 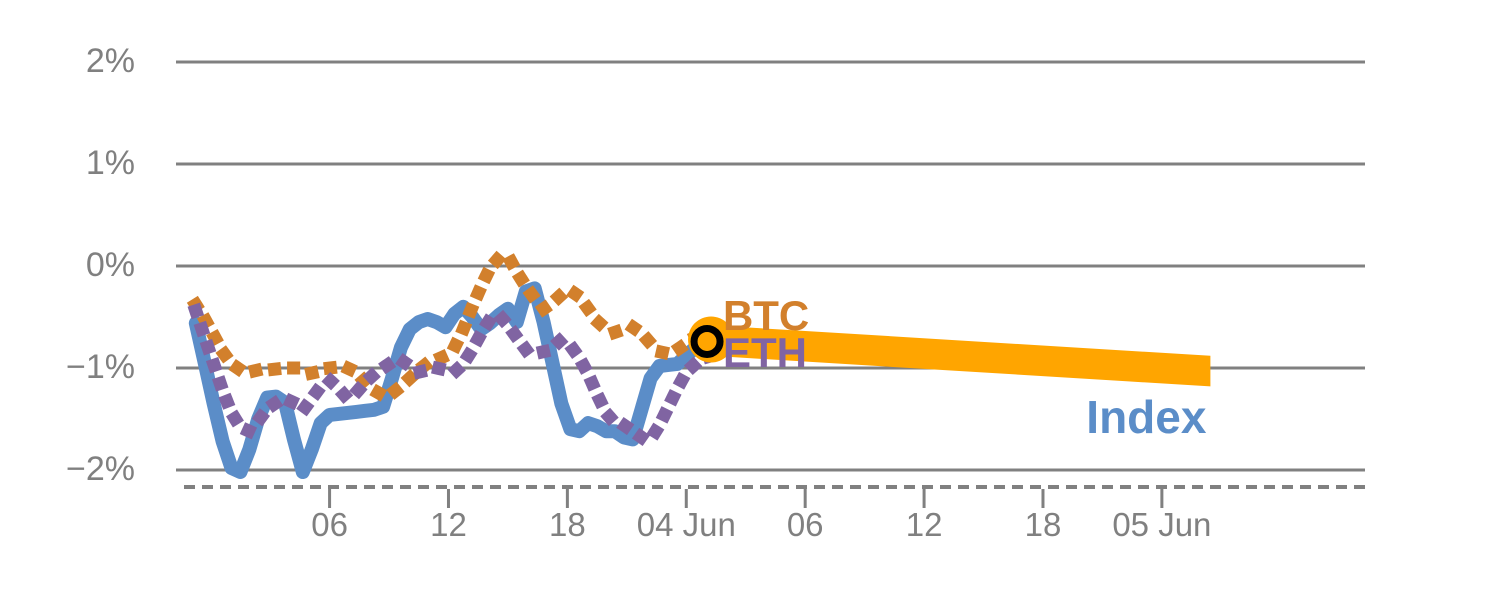 What do you see at coordinates (765, 352) in the screenshot?
I see `series-label-eth: ETH` at bounding box center [765, 352].